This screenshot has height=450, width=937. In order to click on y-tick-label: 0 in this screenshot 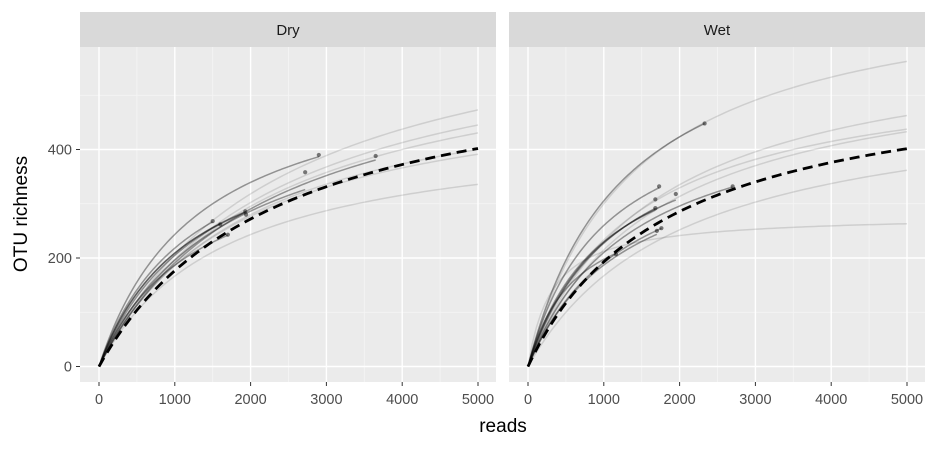, I will do `click(68, 368)`.